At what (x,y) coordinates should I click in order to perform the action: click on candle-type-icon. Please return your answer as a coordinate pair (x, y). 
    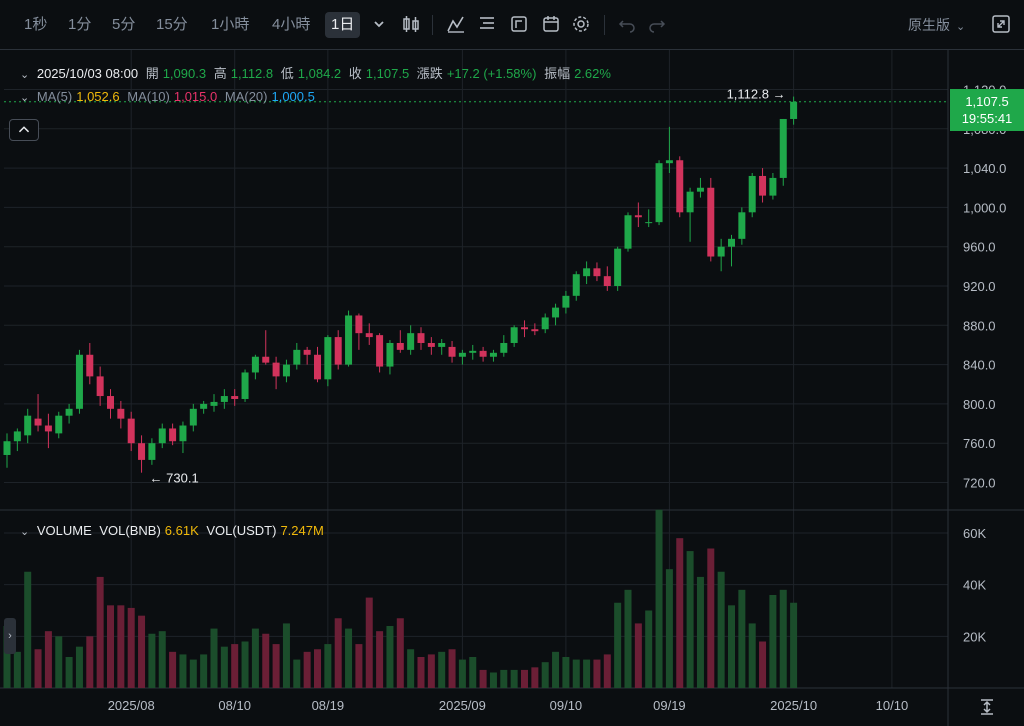
    Looking at the image, I should click on (411, 24).